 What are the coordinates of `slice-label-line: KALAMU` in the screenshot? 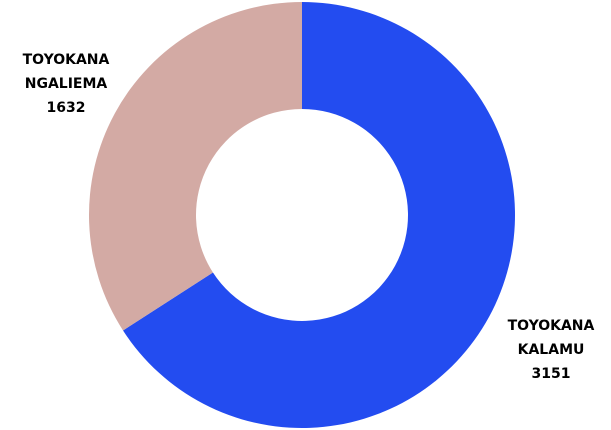 It's located at (551, 350).